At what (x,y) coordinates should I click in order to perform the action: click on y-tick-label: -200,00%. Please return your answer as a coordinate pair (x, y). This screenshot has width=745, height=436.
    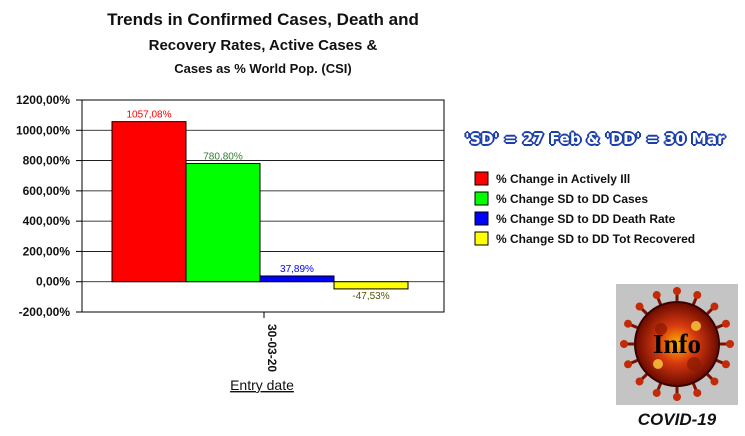
    Looking at the image, I should click on (45, 312).